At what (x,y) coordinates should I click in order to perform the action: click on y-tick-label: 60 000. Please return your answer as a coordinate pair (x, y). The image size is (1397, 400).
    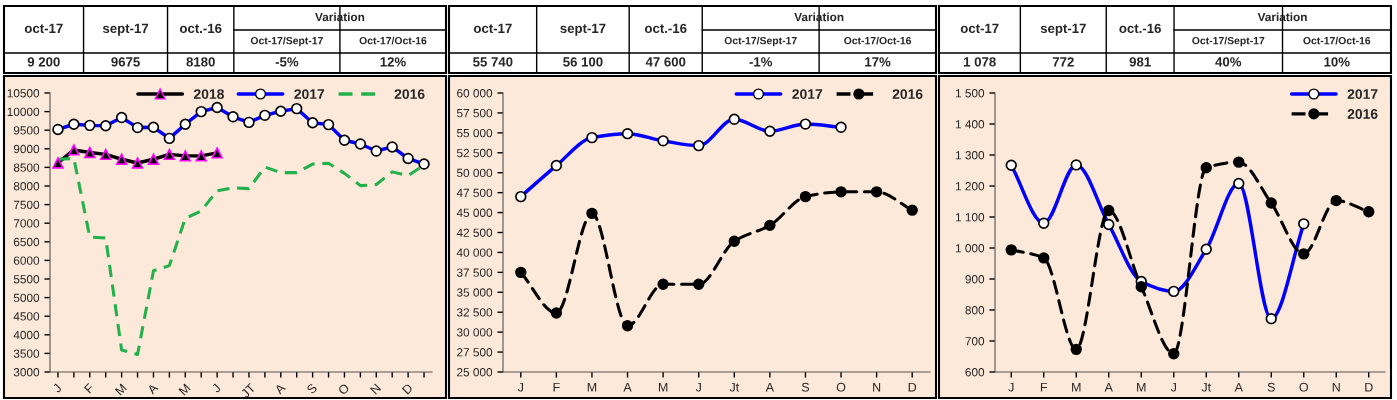
    Looking at the image, I should click on (475, 93).